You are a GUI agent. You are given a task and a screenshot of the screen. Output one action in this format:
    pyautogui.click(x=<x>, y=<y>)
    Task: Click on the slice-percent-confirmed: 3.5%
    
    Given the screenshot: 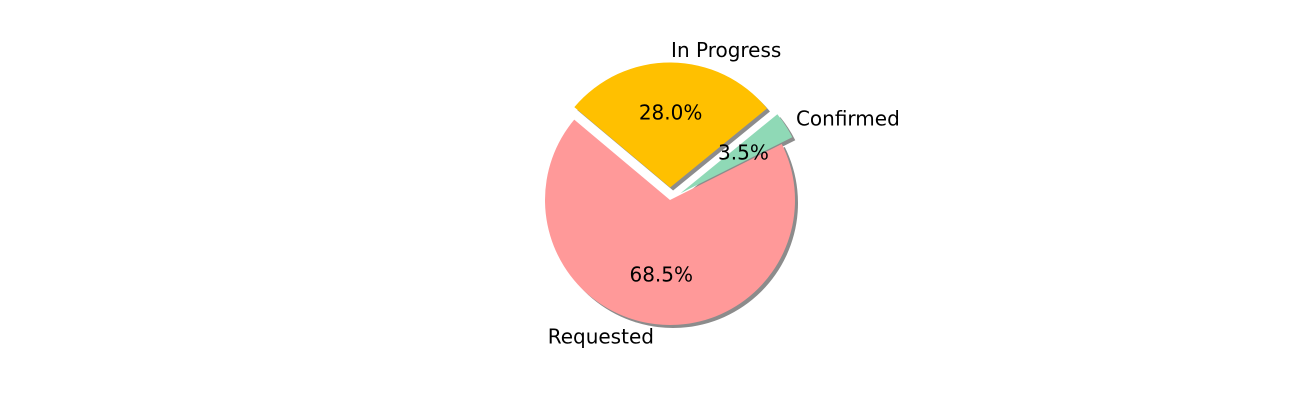 What is the action you would take?
    pyautogui.click(x=743, y=152)
    